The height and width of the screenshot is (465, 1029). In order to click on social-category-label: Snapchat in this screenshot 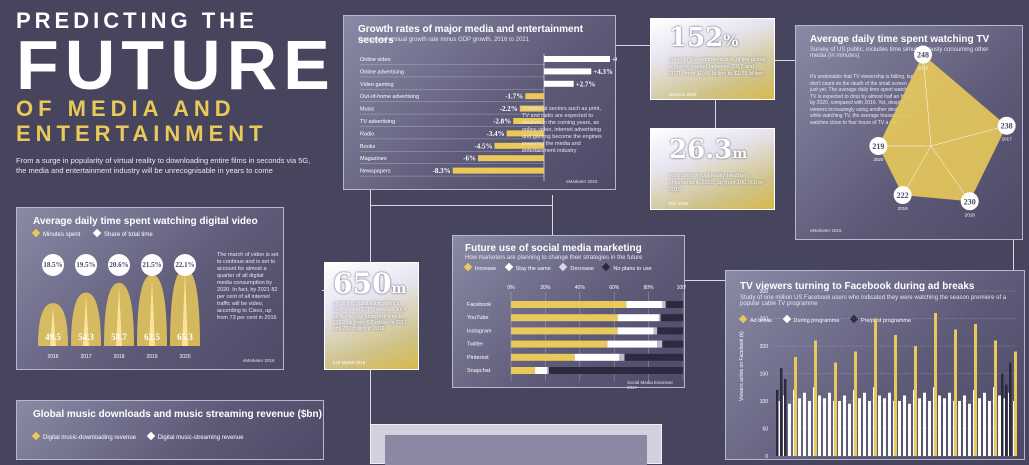, I will do `click(479, 371)`.